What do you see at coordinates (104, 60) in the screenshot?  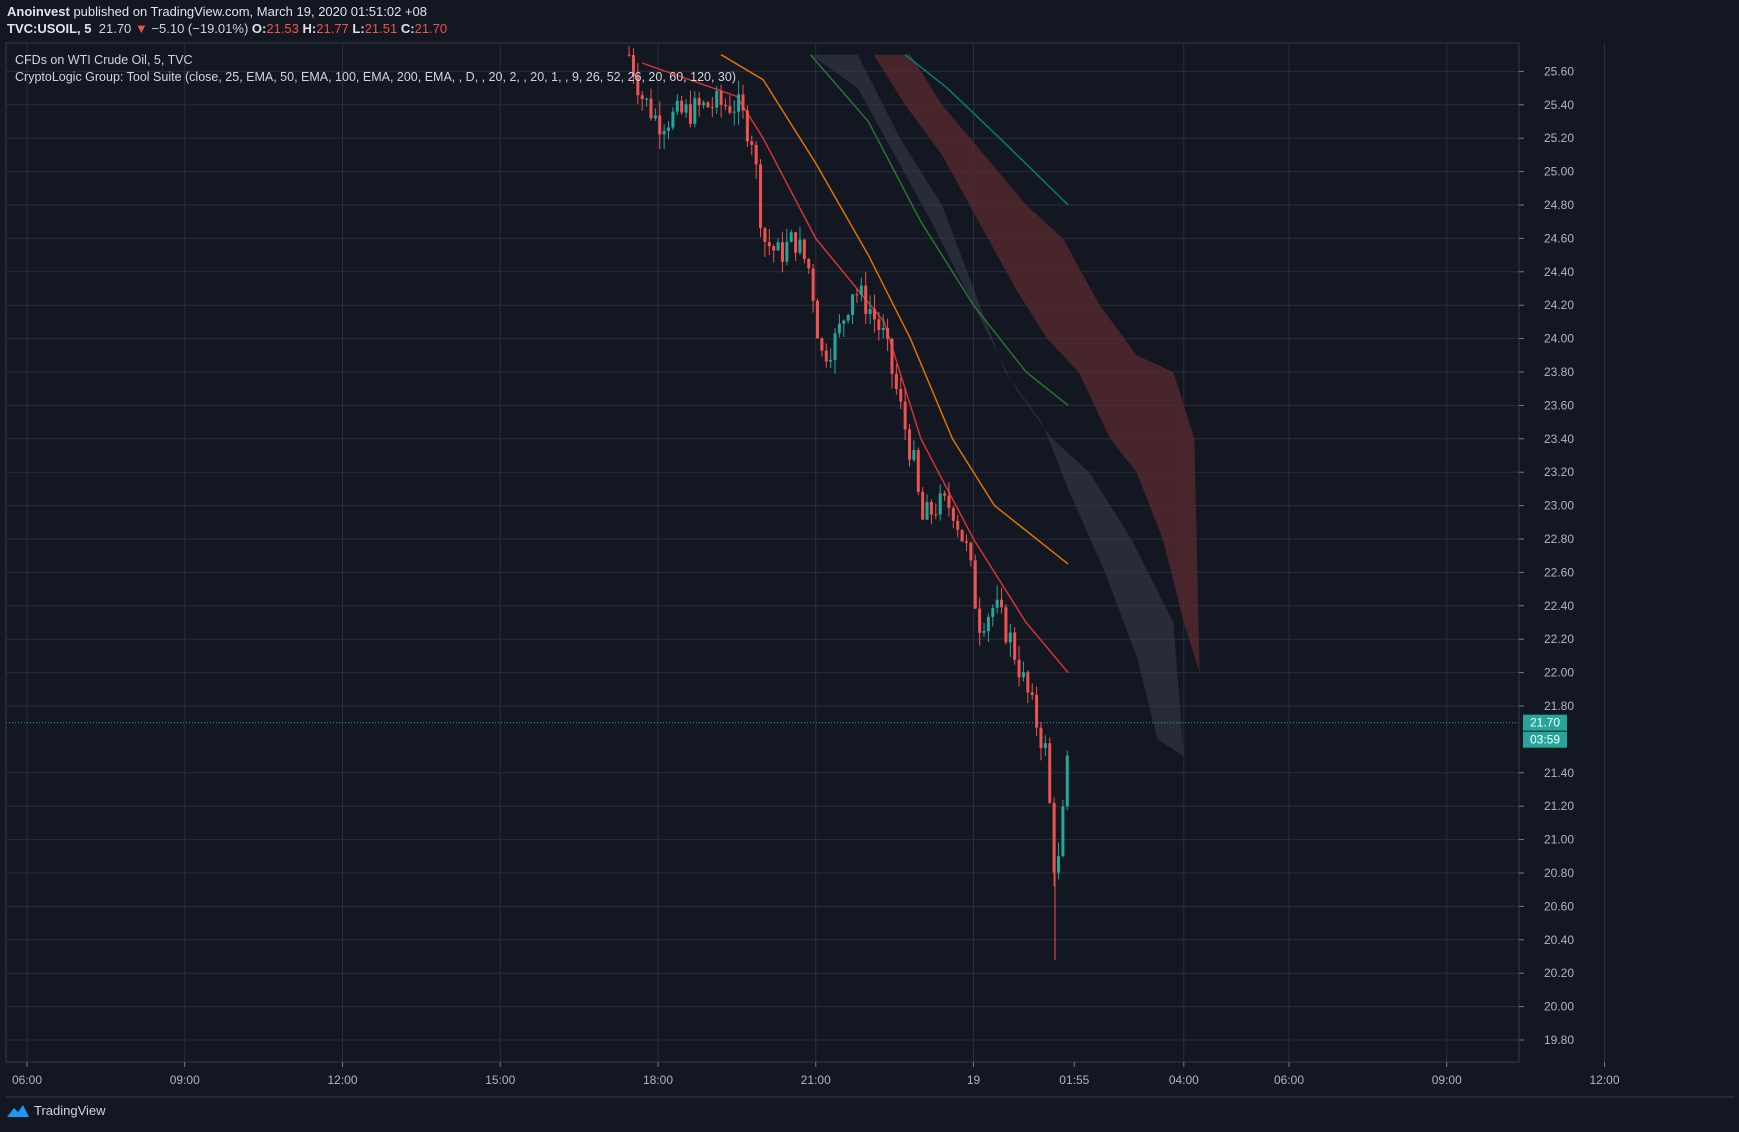 I see `legend-title: CFDs on WTI Crude Oil, 5, TVC` at bounding box center [104, 60].